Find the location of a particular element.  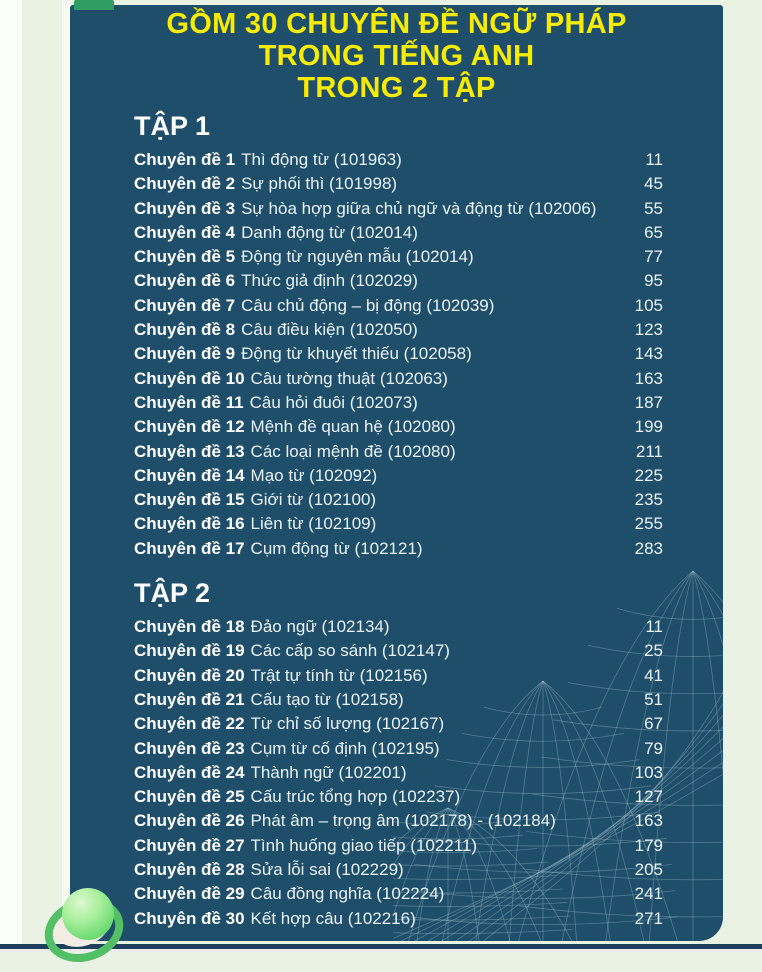

entry-page-number: 163 is located at coordinates (648, 378).